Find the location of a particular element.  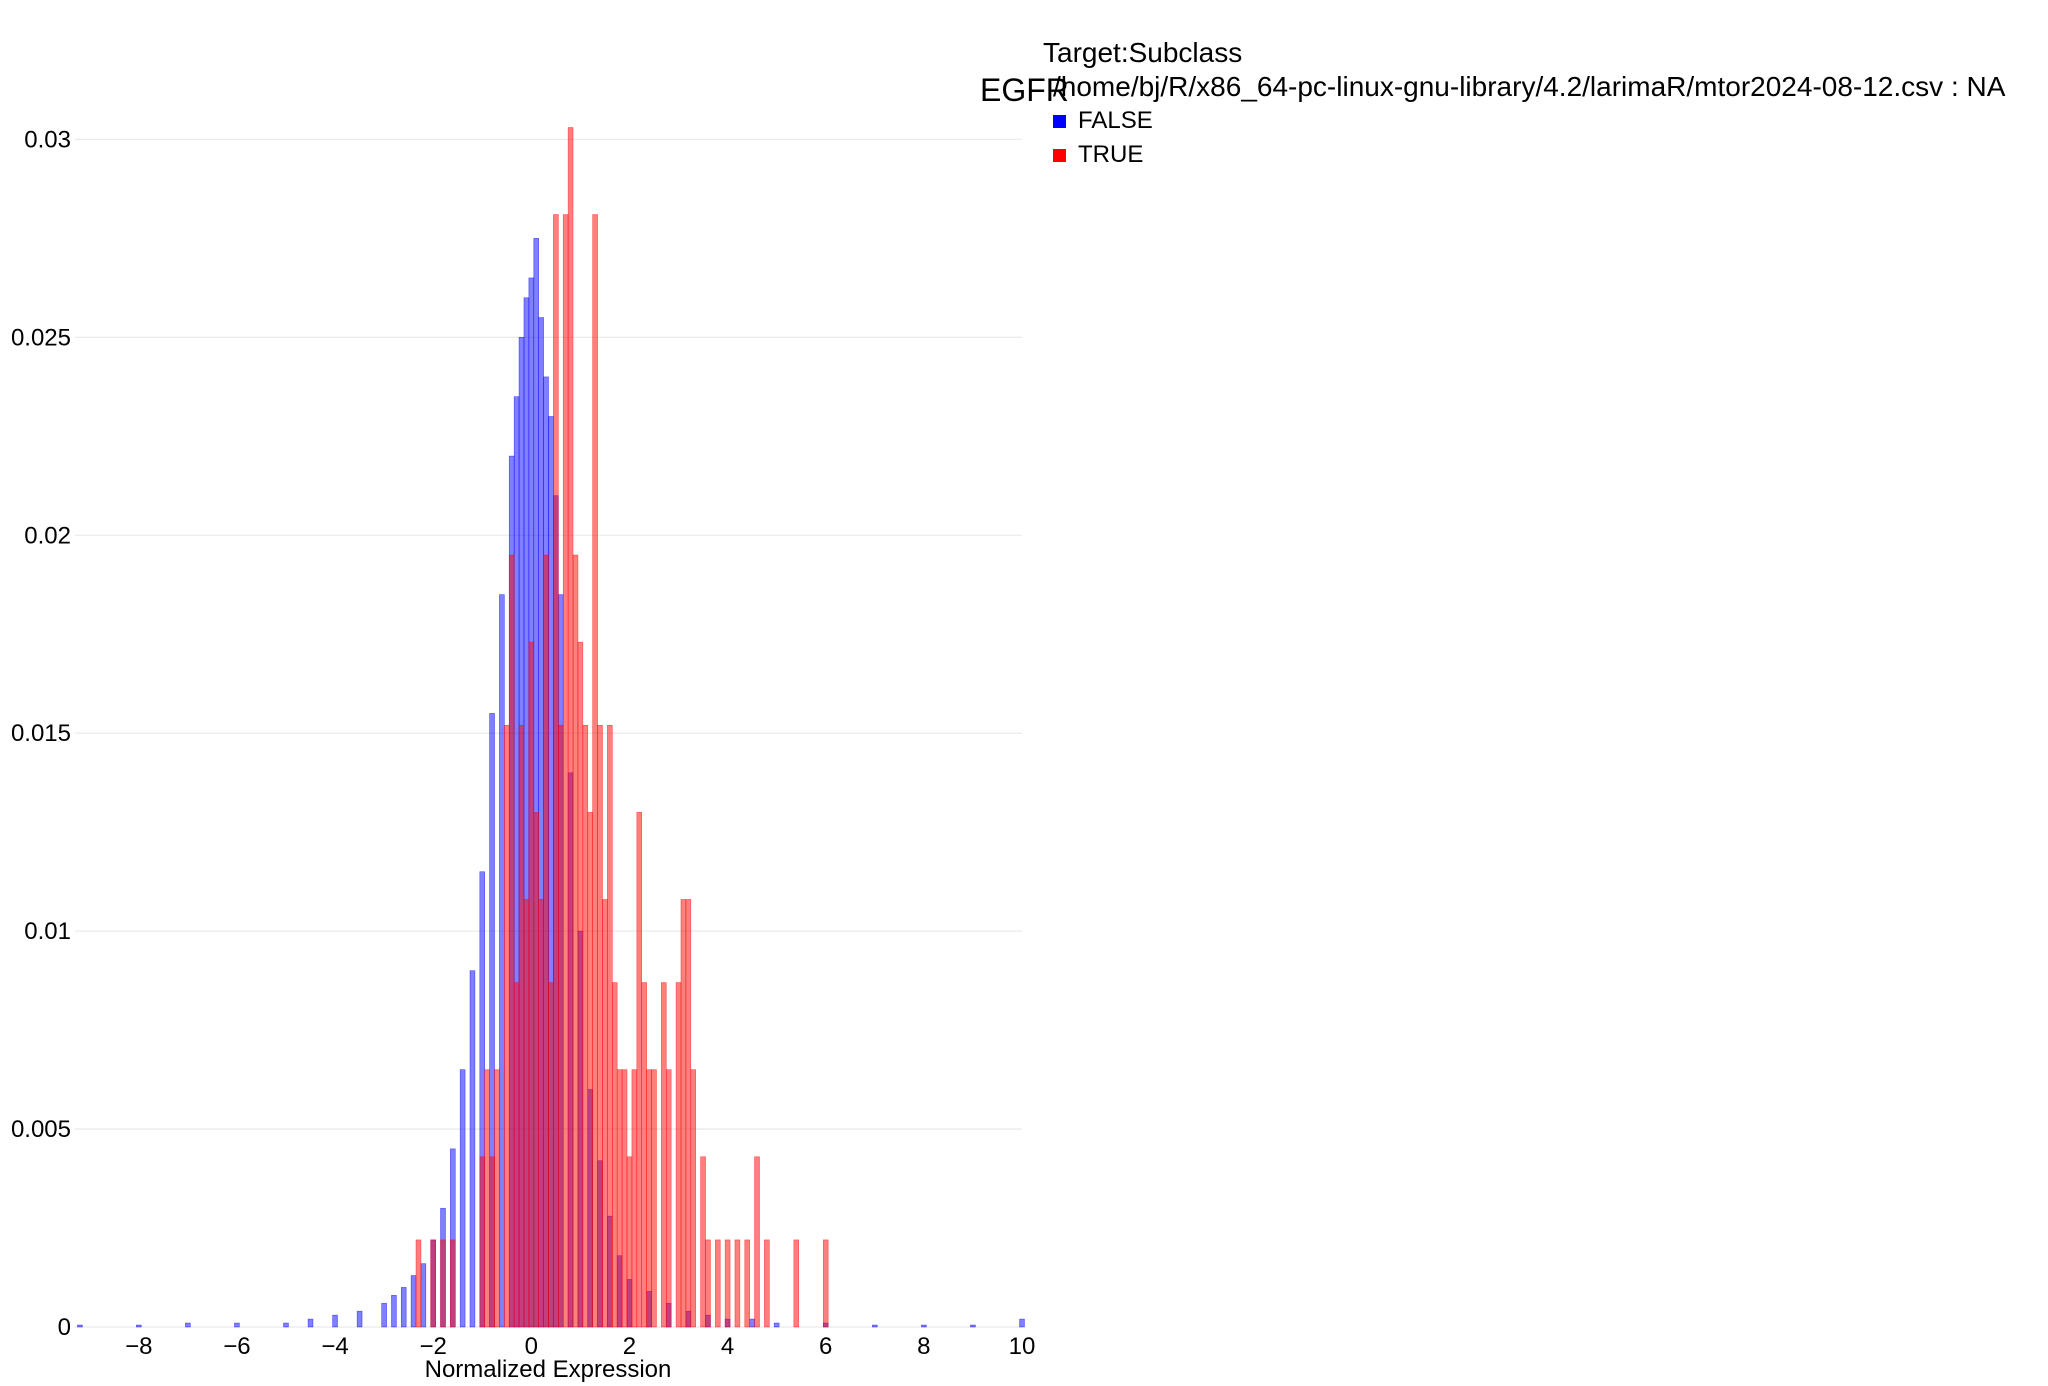

y-axis: 0 0.005 0.01 0.015 0.02 0.025 0.03 is located at coordinates (41, 733).